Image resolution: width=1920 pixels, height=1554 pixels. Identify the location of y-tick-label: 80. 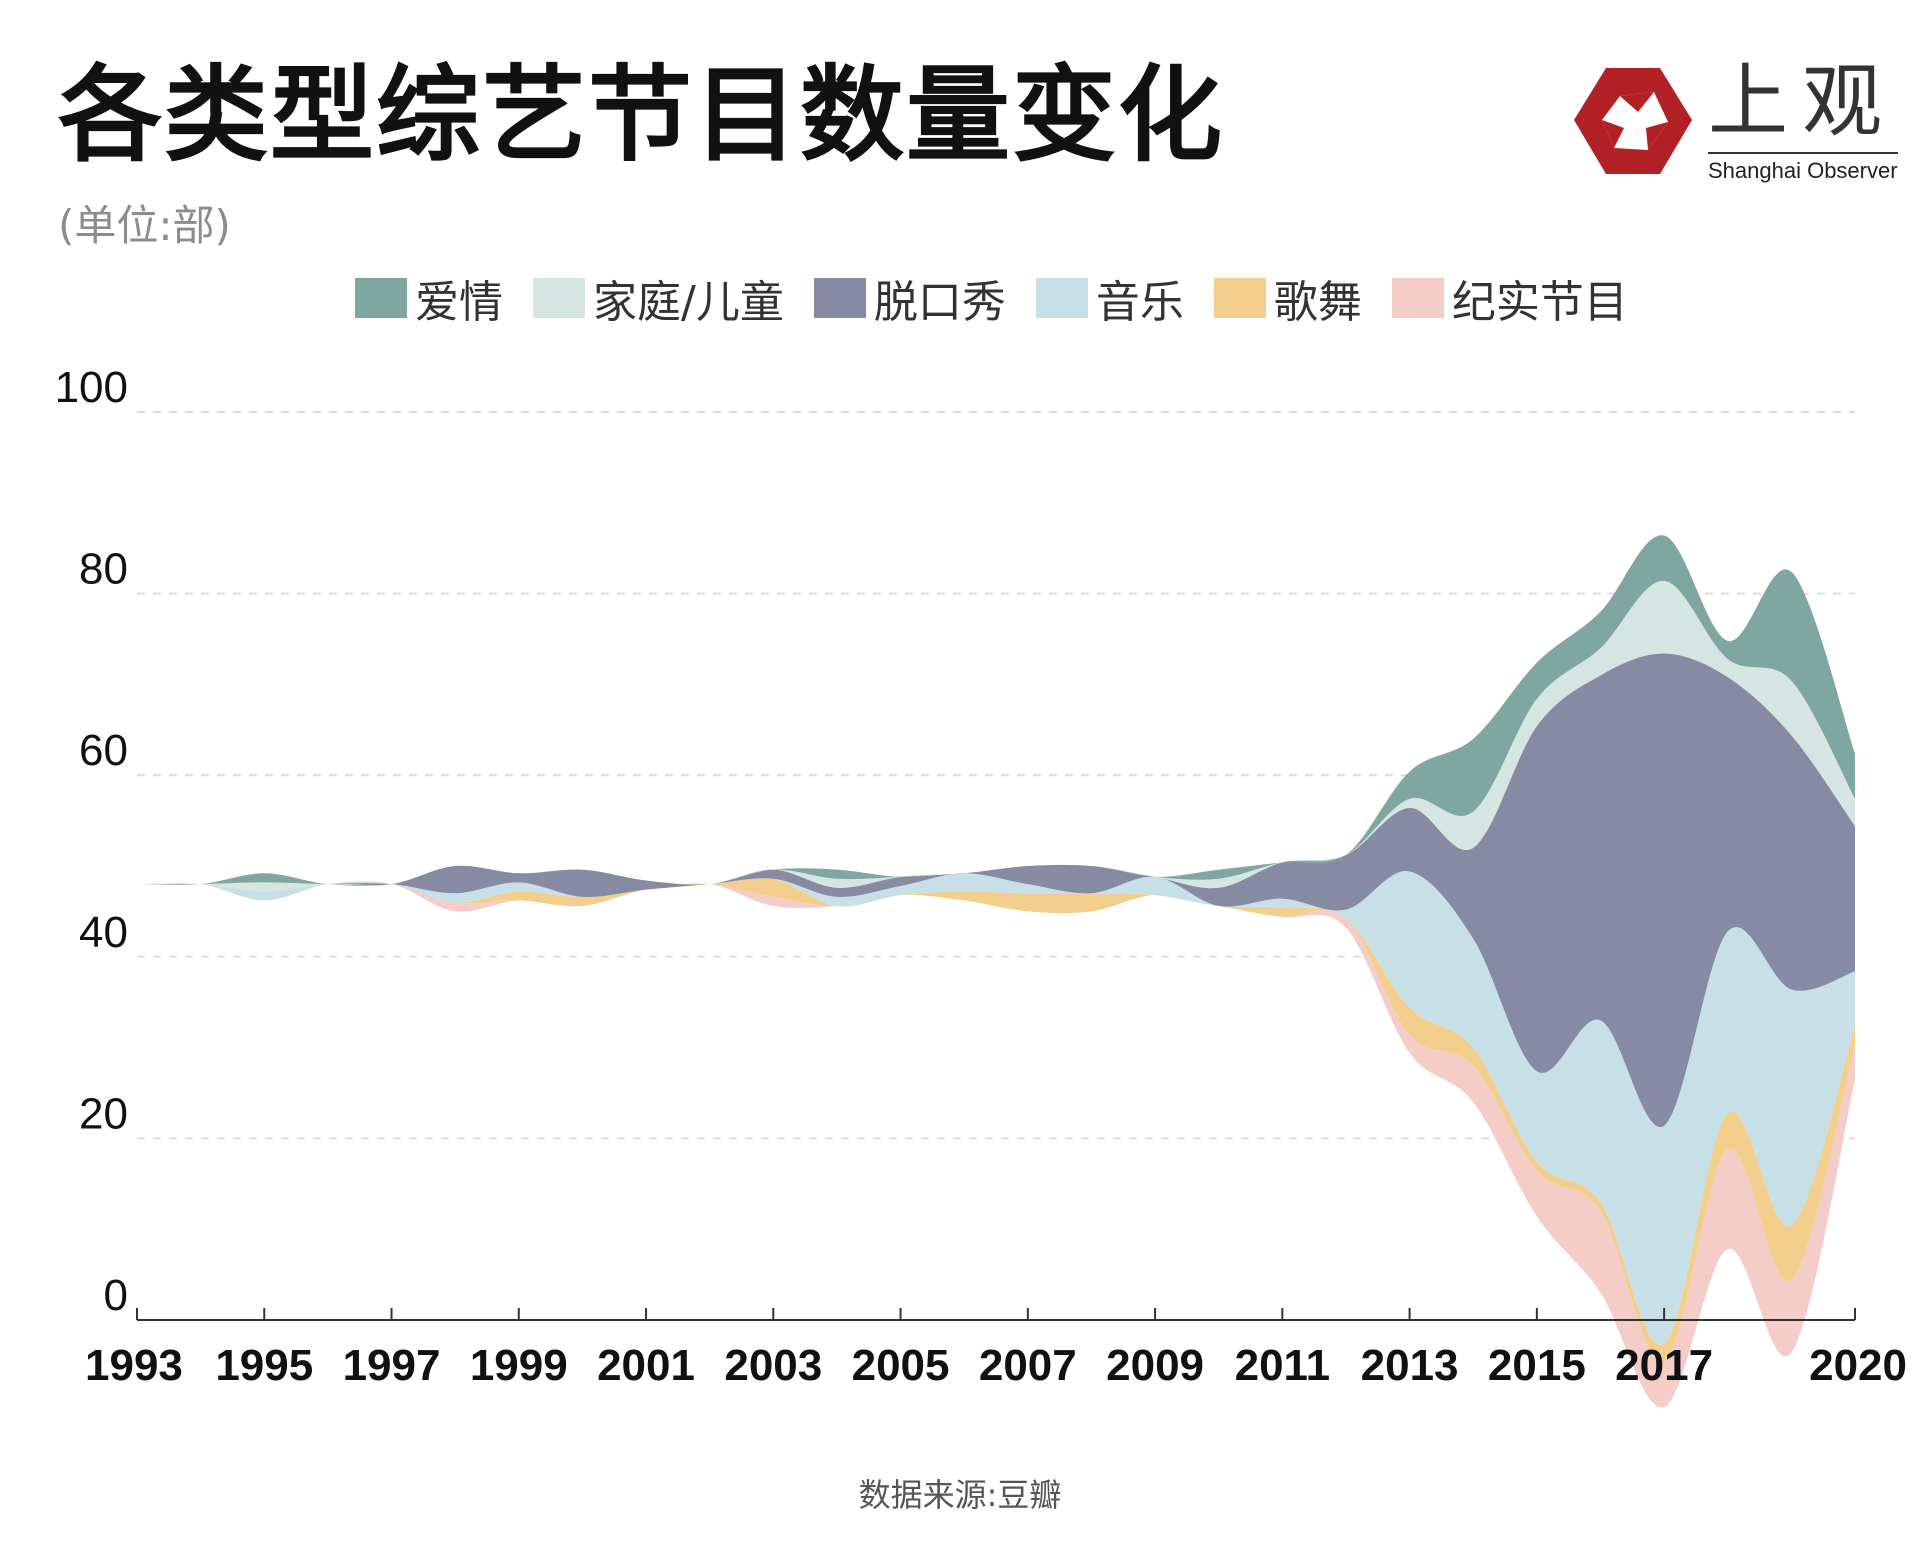
(103, 569).